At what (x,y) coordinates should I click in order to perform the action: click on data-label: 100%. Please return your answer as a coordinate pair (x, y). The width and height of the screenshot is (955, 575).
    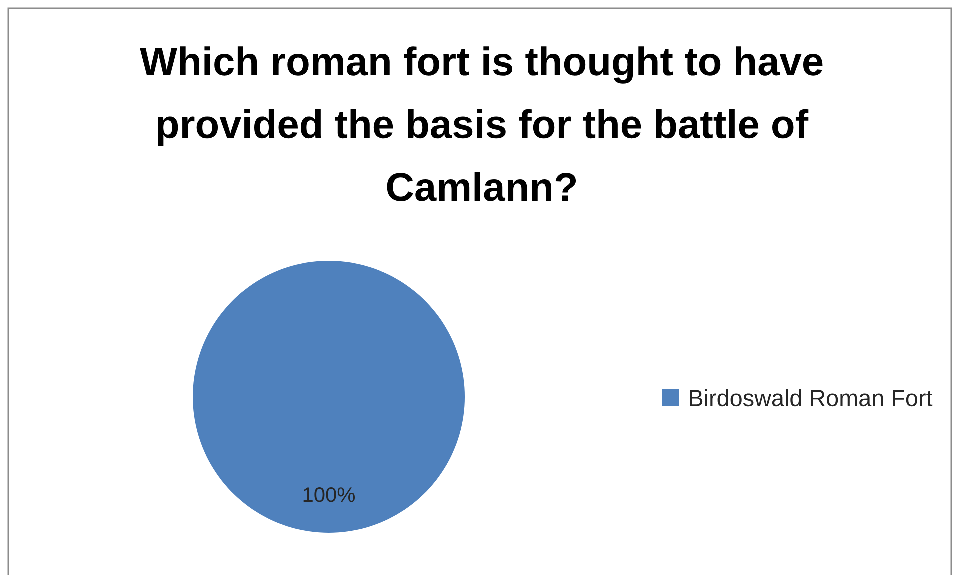
    Looking at the image, I should click on (330, 494).